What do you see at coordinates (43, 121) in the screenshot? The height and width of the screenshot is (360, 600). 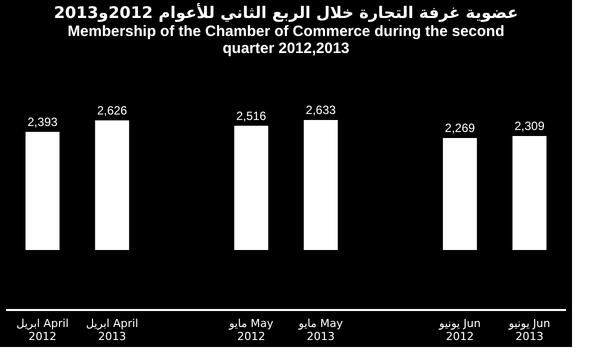 I see `data-label: 2,393` at bounding box center [43, 121].